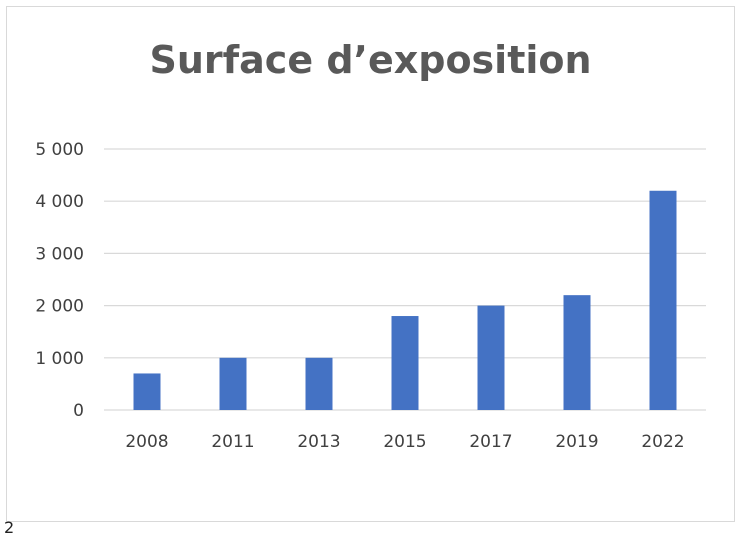 Image resolution: width=741 pixels, height=543 pixels. What do you see at coordinates (9, 527) in the screenshot?
I see `page-number: 2` at bounding box center [9, 527].